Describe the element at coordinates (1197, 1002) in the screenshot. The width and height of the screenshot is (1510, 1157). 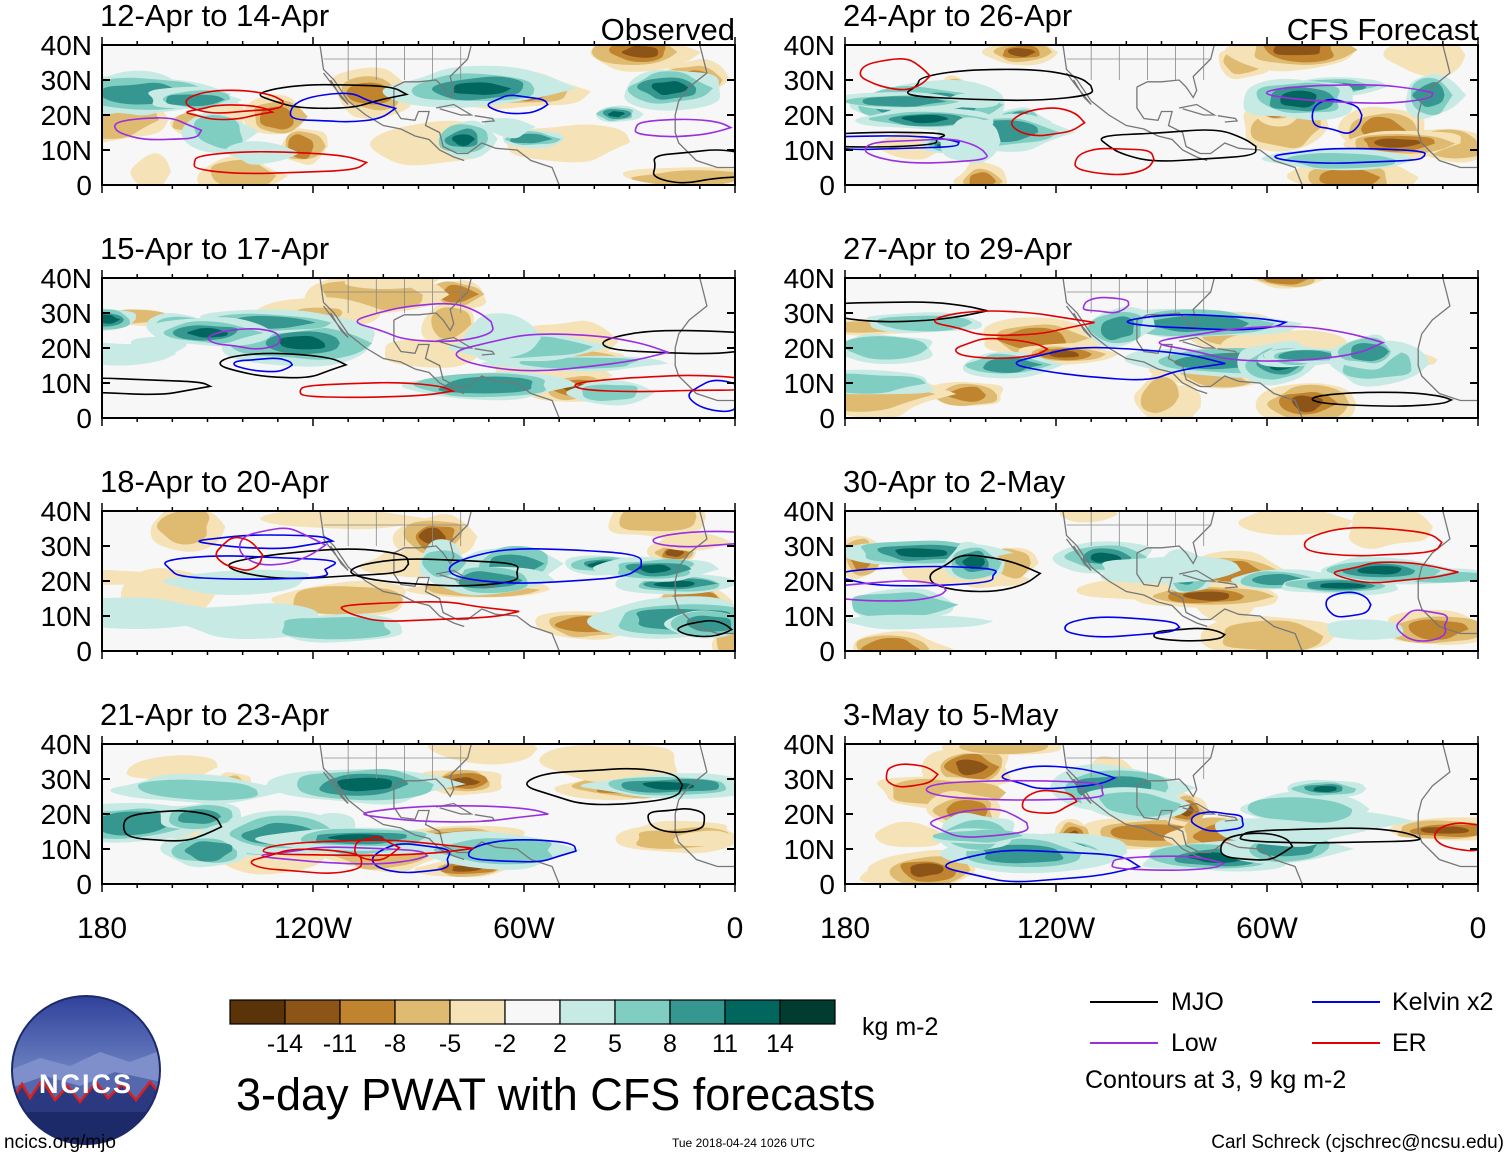
I see `legend-label-mjo: MJO` at that location.